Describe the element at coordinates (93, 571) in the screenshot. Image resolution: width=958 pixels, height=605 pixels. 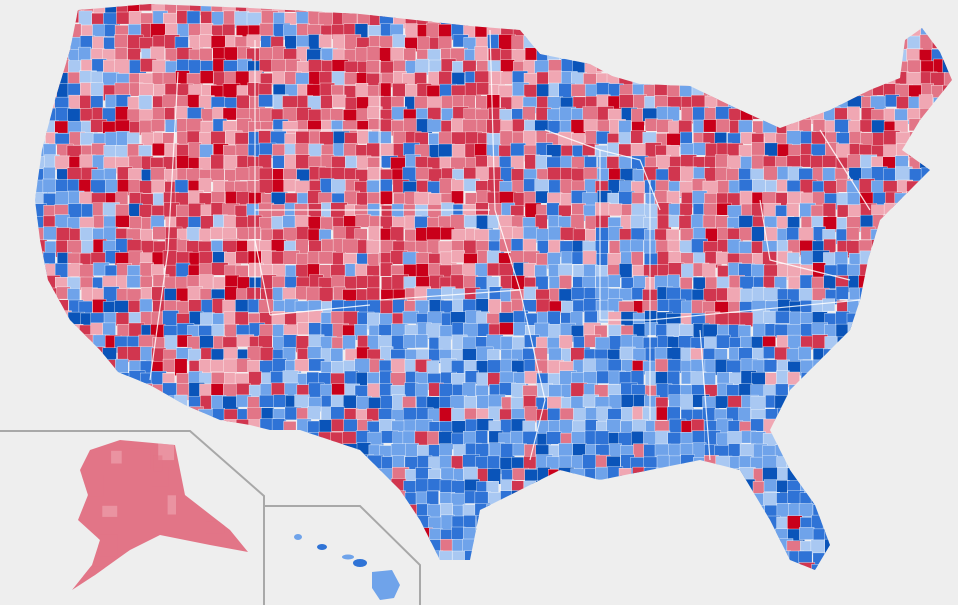
I see `alaska-borough` at that location.